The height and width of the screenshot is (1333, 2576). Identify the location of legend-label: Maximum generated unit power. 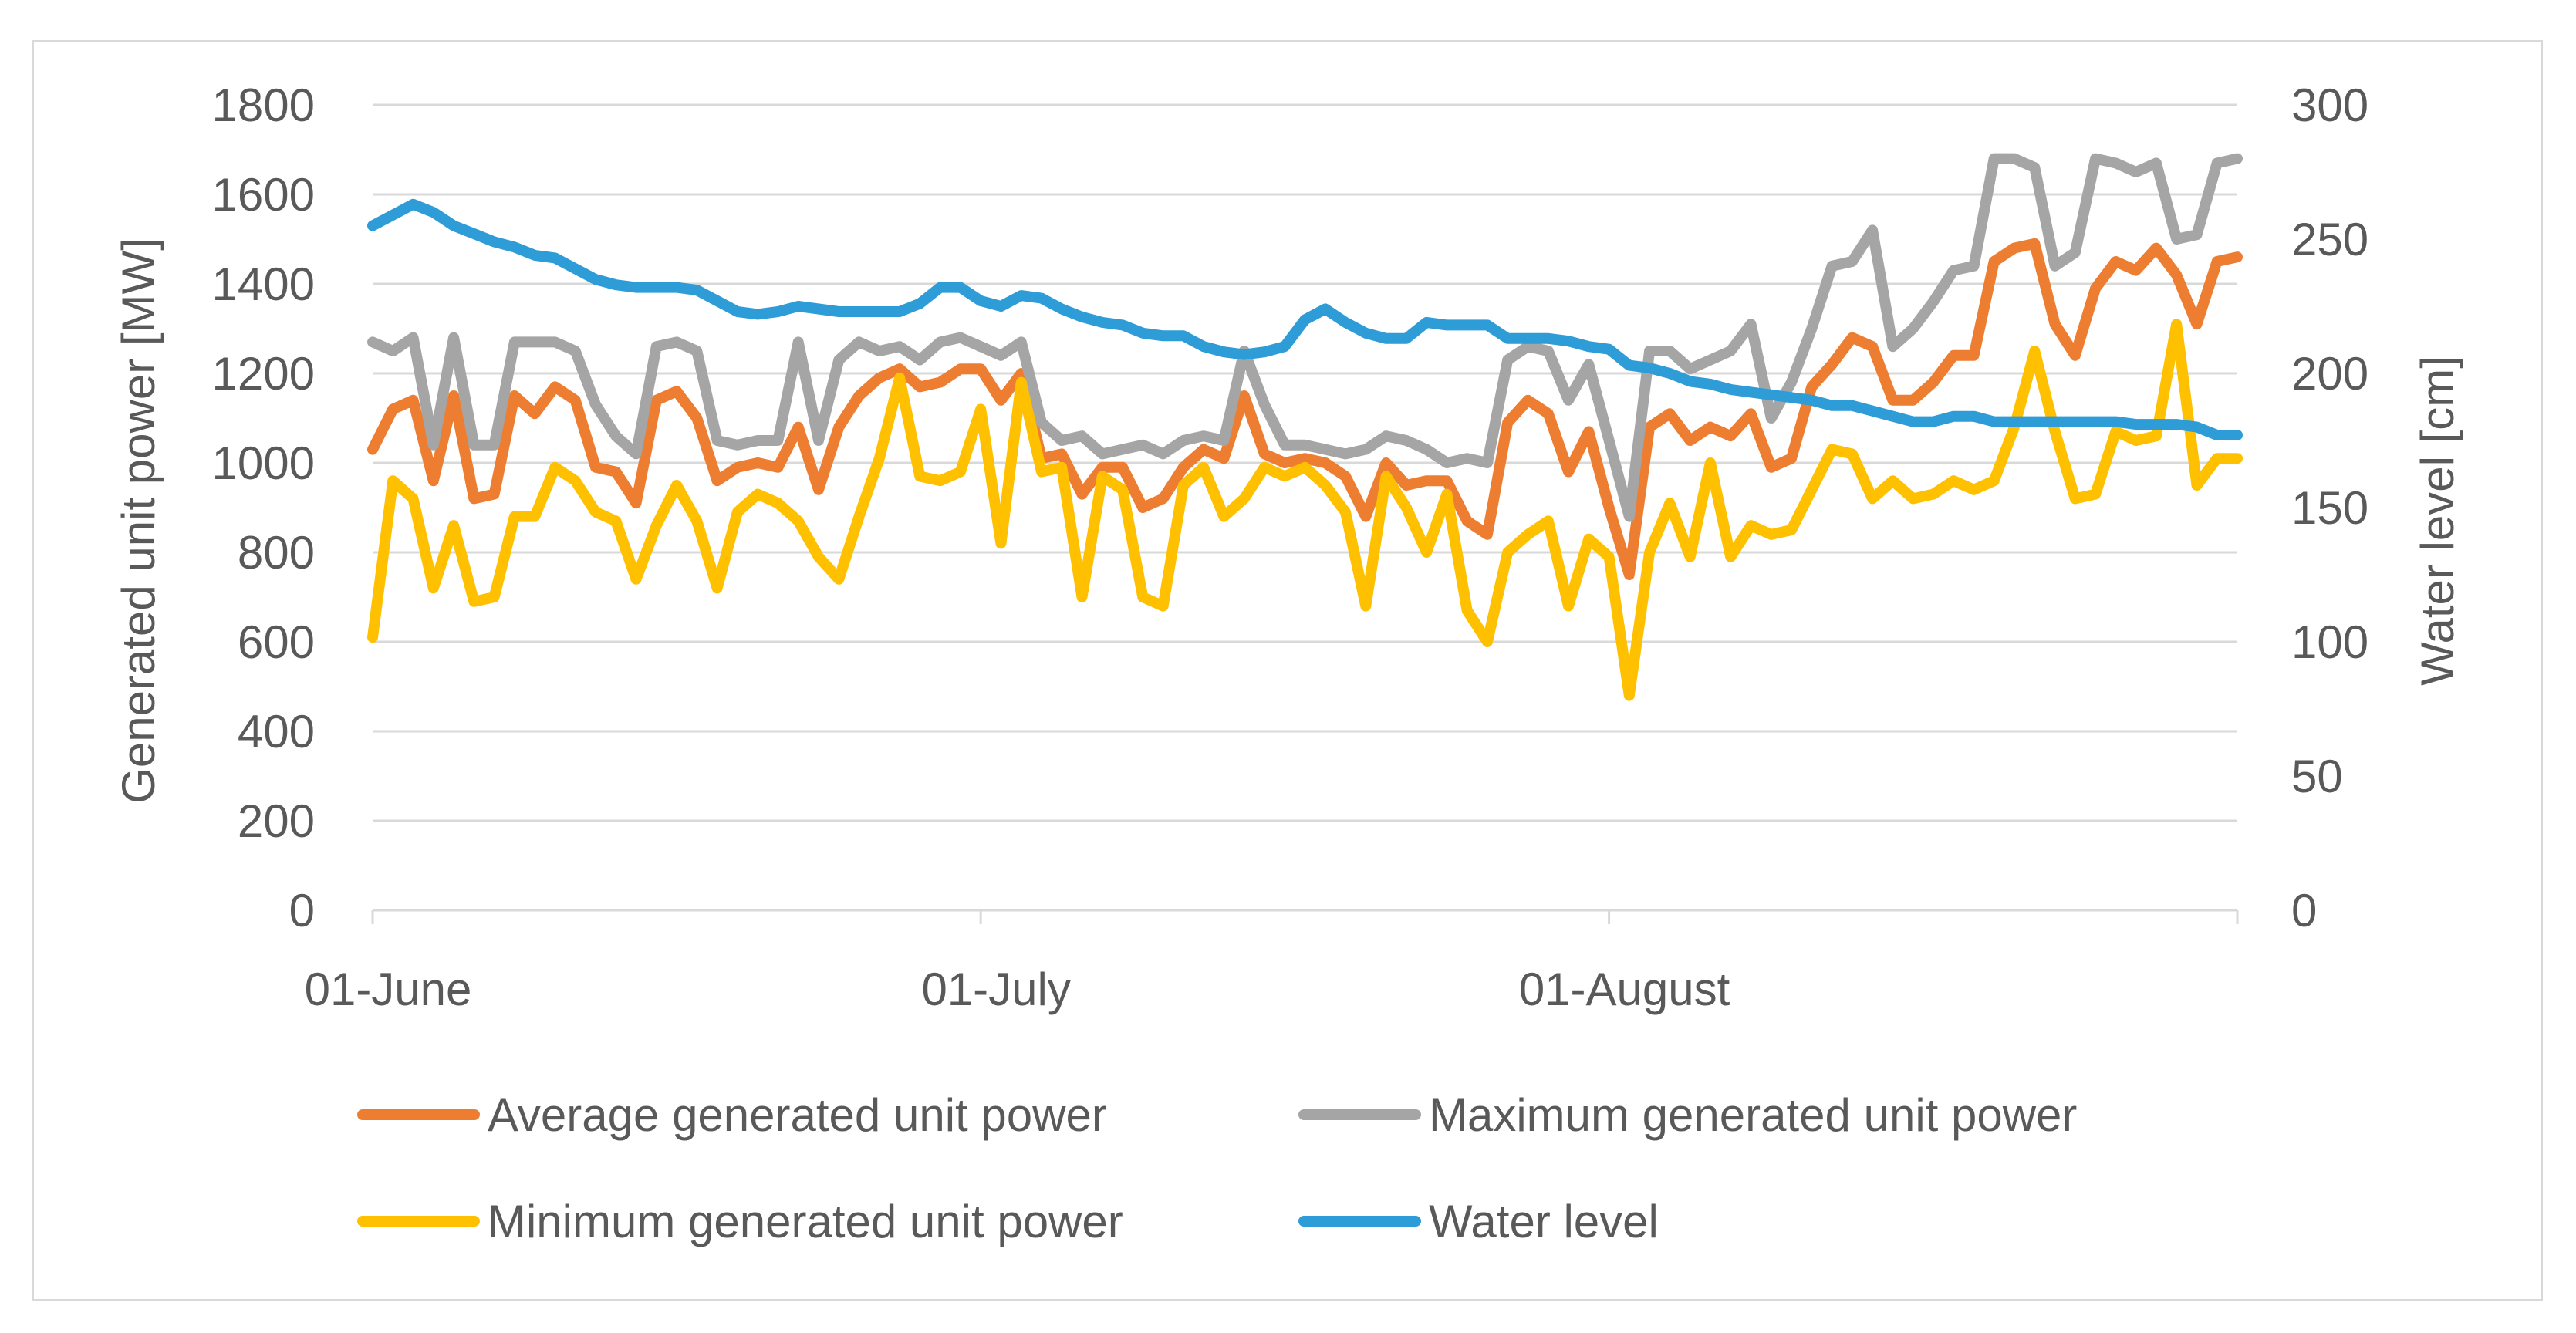
(1753, 1115).